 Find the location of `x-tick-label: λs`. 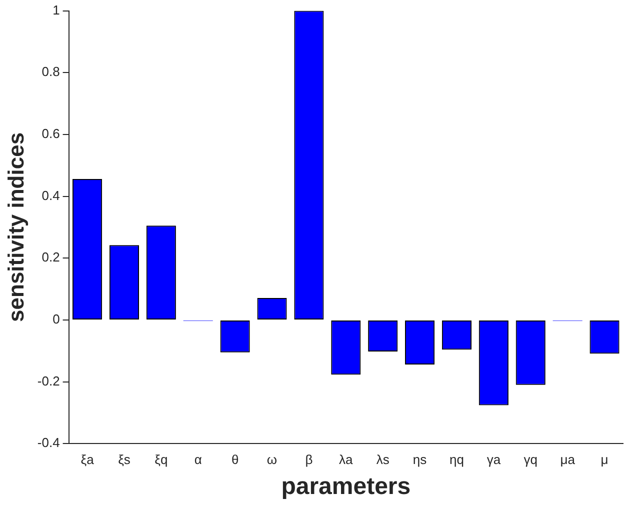

x-tick-label: λs is located at coordinates (383, 459).